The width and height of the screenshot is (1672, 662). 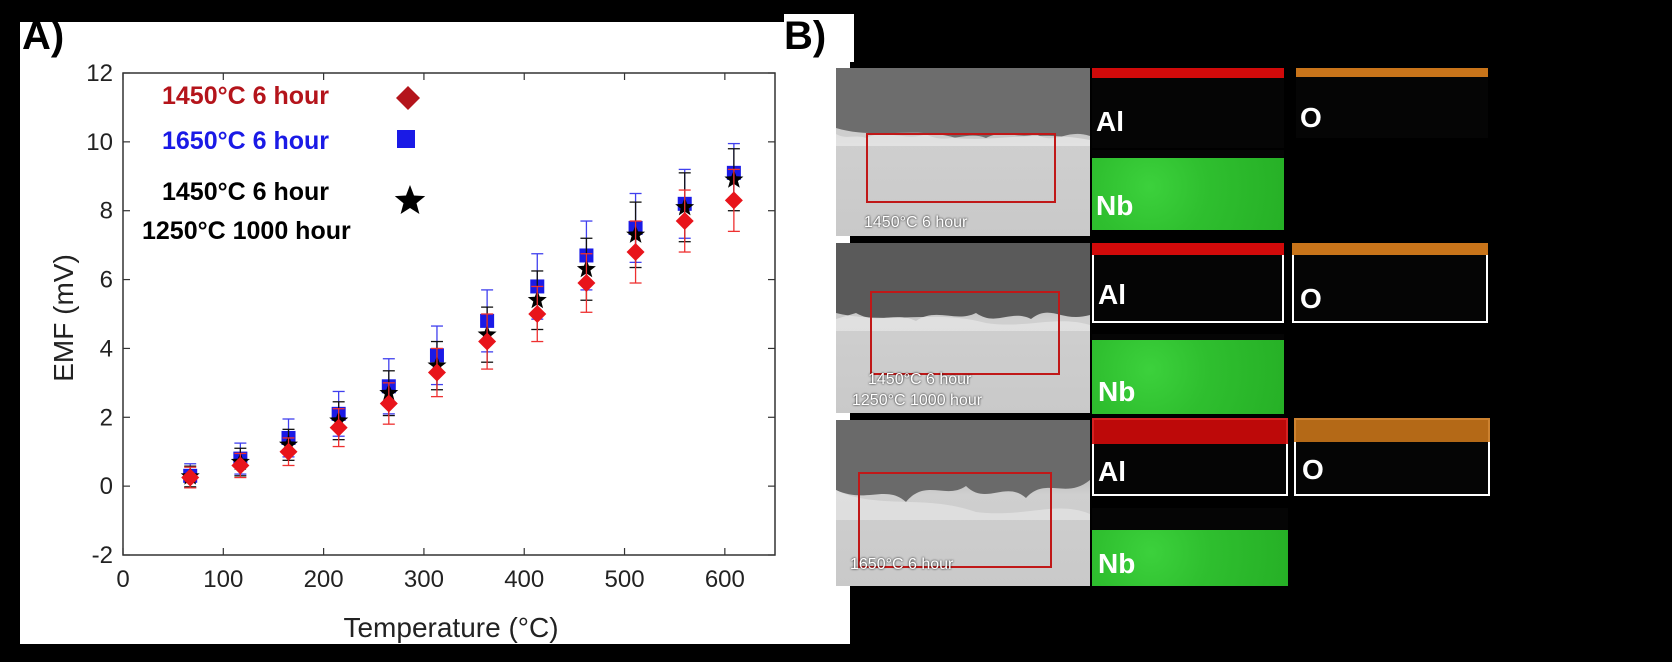 I want to click on al-label-2: Al, so click(x=1112, y=294).